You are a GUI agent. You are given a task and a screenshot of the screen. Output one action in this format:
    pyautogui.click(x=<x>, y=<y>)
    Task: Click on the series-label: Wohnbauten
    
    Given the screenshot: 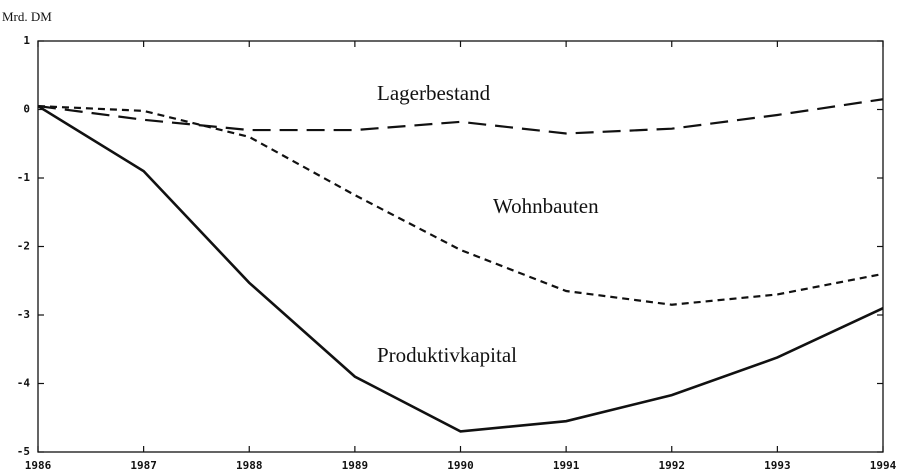 What is the action you would take?
    pyautogui.click(x=546, y=206)
    